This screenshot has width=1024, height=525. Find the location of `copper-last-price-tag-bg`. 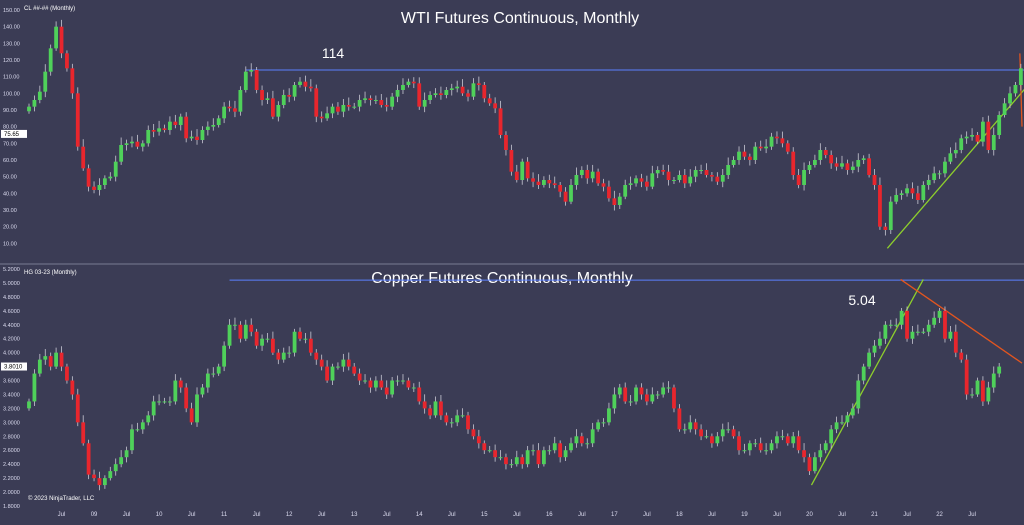

copper-last-price-tag-bg is located at coordinates (14, 366).